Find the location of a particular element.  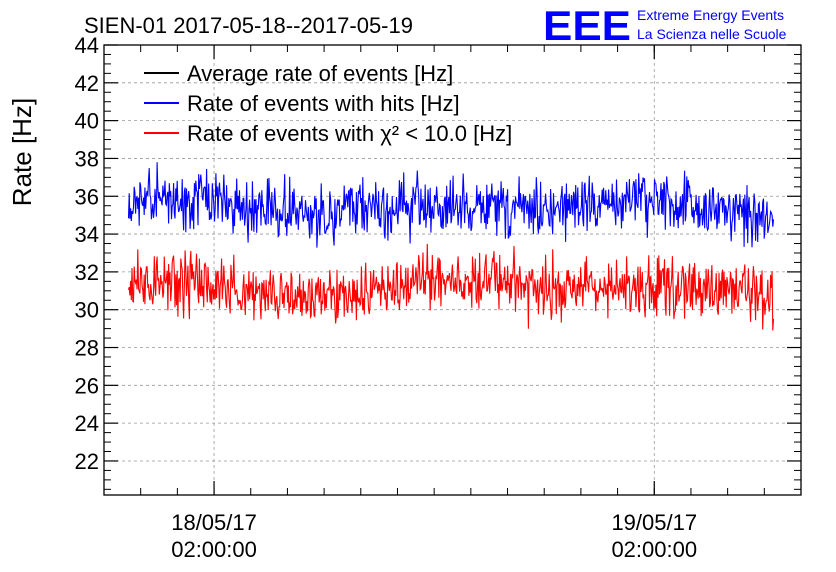

x-tick-date-label: 18/05/17 is located at coordinates (214, 522).